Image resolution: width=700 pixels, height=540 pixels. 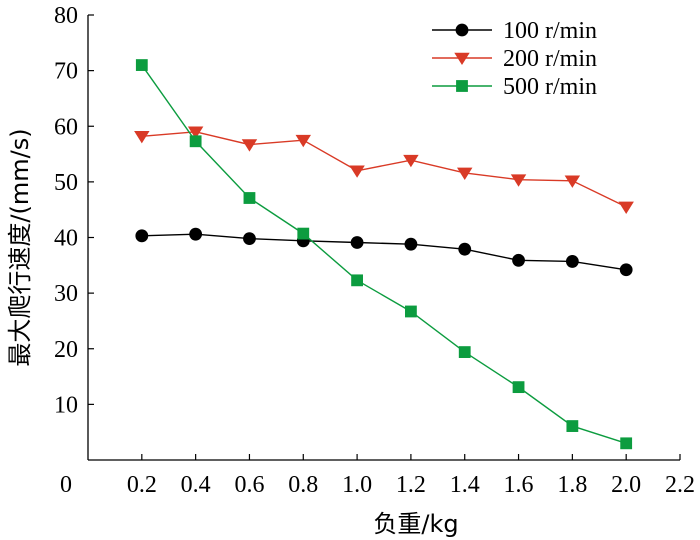 What do you see at coordinates (66, 294) in the screenshot?
I see `y-tick-label: 30` at bounding box center [66, 294].